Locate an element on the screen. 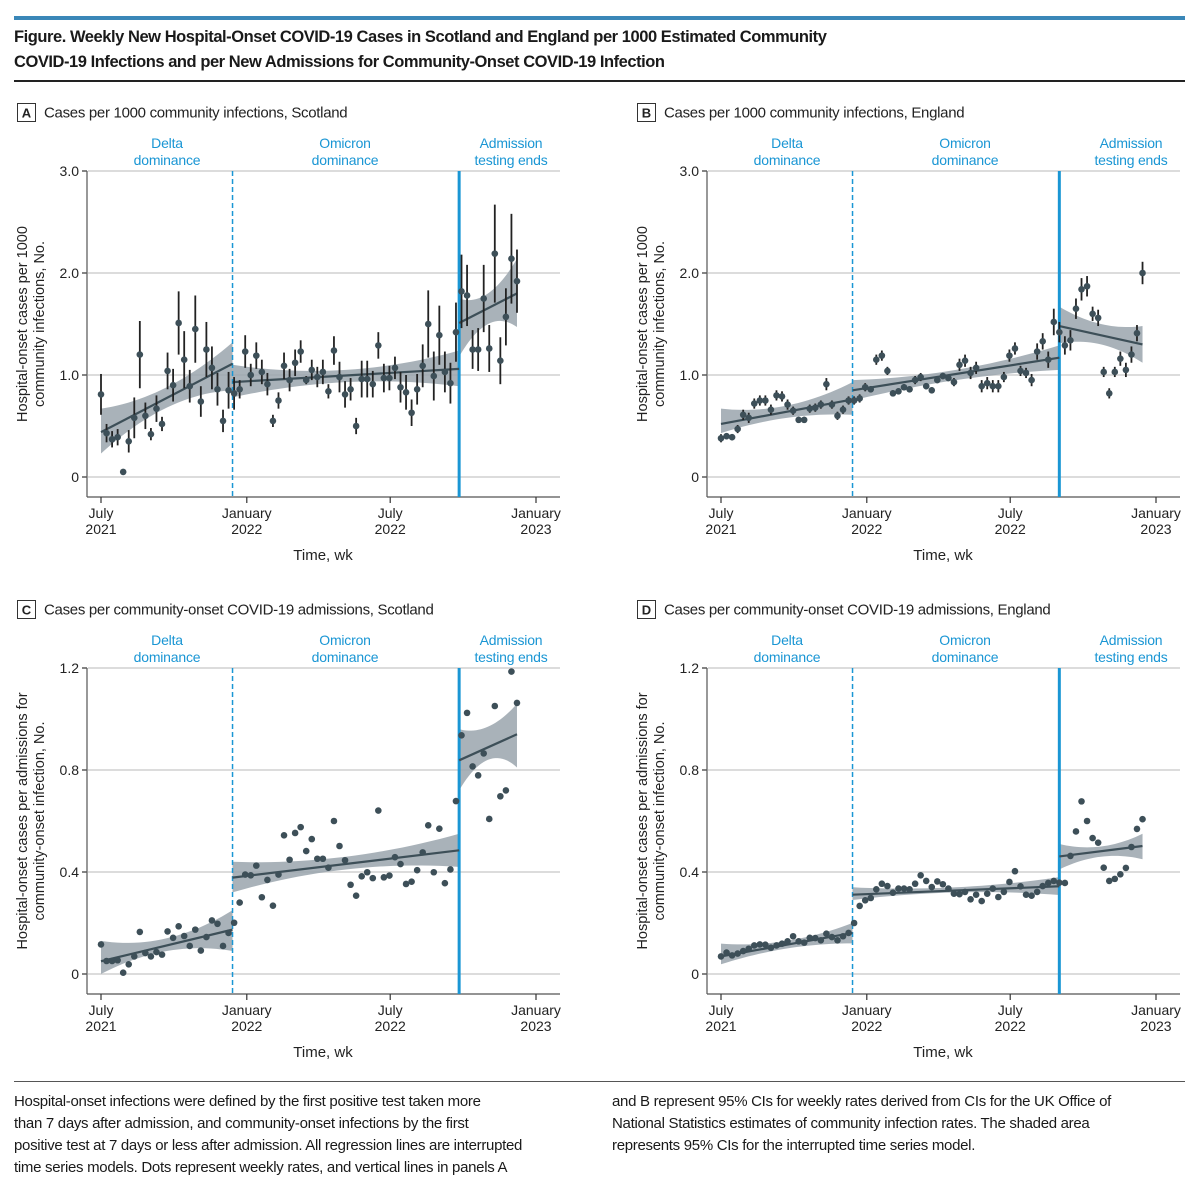 The width and height of the screenshot is (1200, 1195). title-divider is located at coordinates (599, 81).